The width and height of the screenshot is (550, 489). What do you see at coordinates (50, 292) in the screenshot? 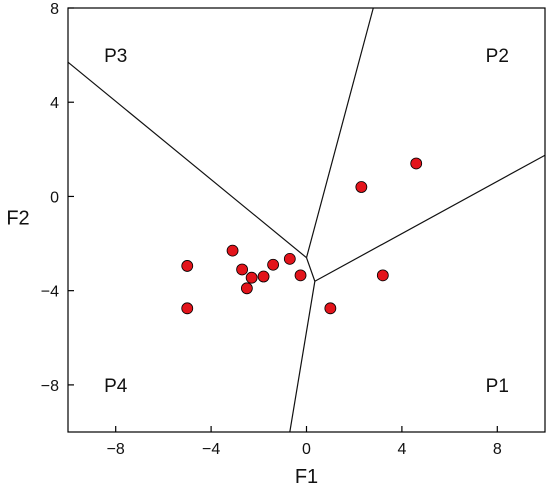
I see `y-tick-label: −4` at bounding box center [50, 292].